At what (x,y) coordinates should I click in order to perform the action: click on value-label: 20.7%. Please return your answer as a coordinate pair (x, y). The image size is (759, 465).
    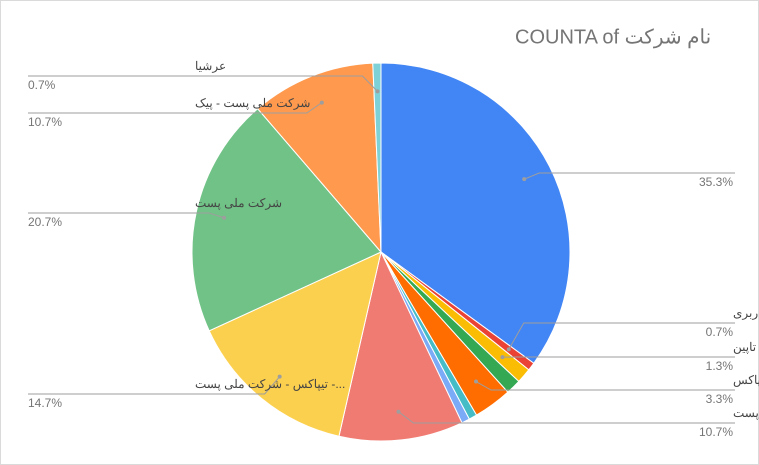
    Looking at the image, I should click on (45, 222).